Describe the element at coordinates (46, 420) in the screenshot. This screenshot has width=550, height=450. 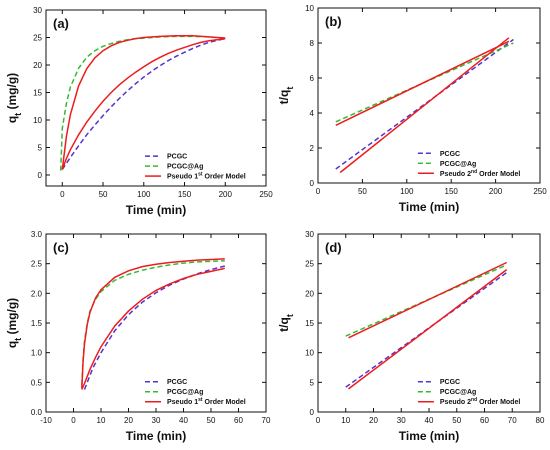
I see `x-tick-label: -10` at that location.